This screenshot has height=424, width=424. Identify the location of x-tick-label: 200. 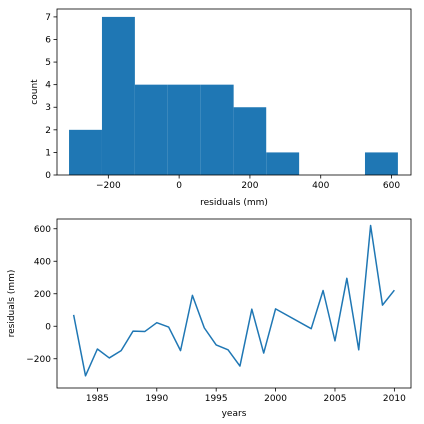
(249, 186).